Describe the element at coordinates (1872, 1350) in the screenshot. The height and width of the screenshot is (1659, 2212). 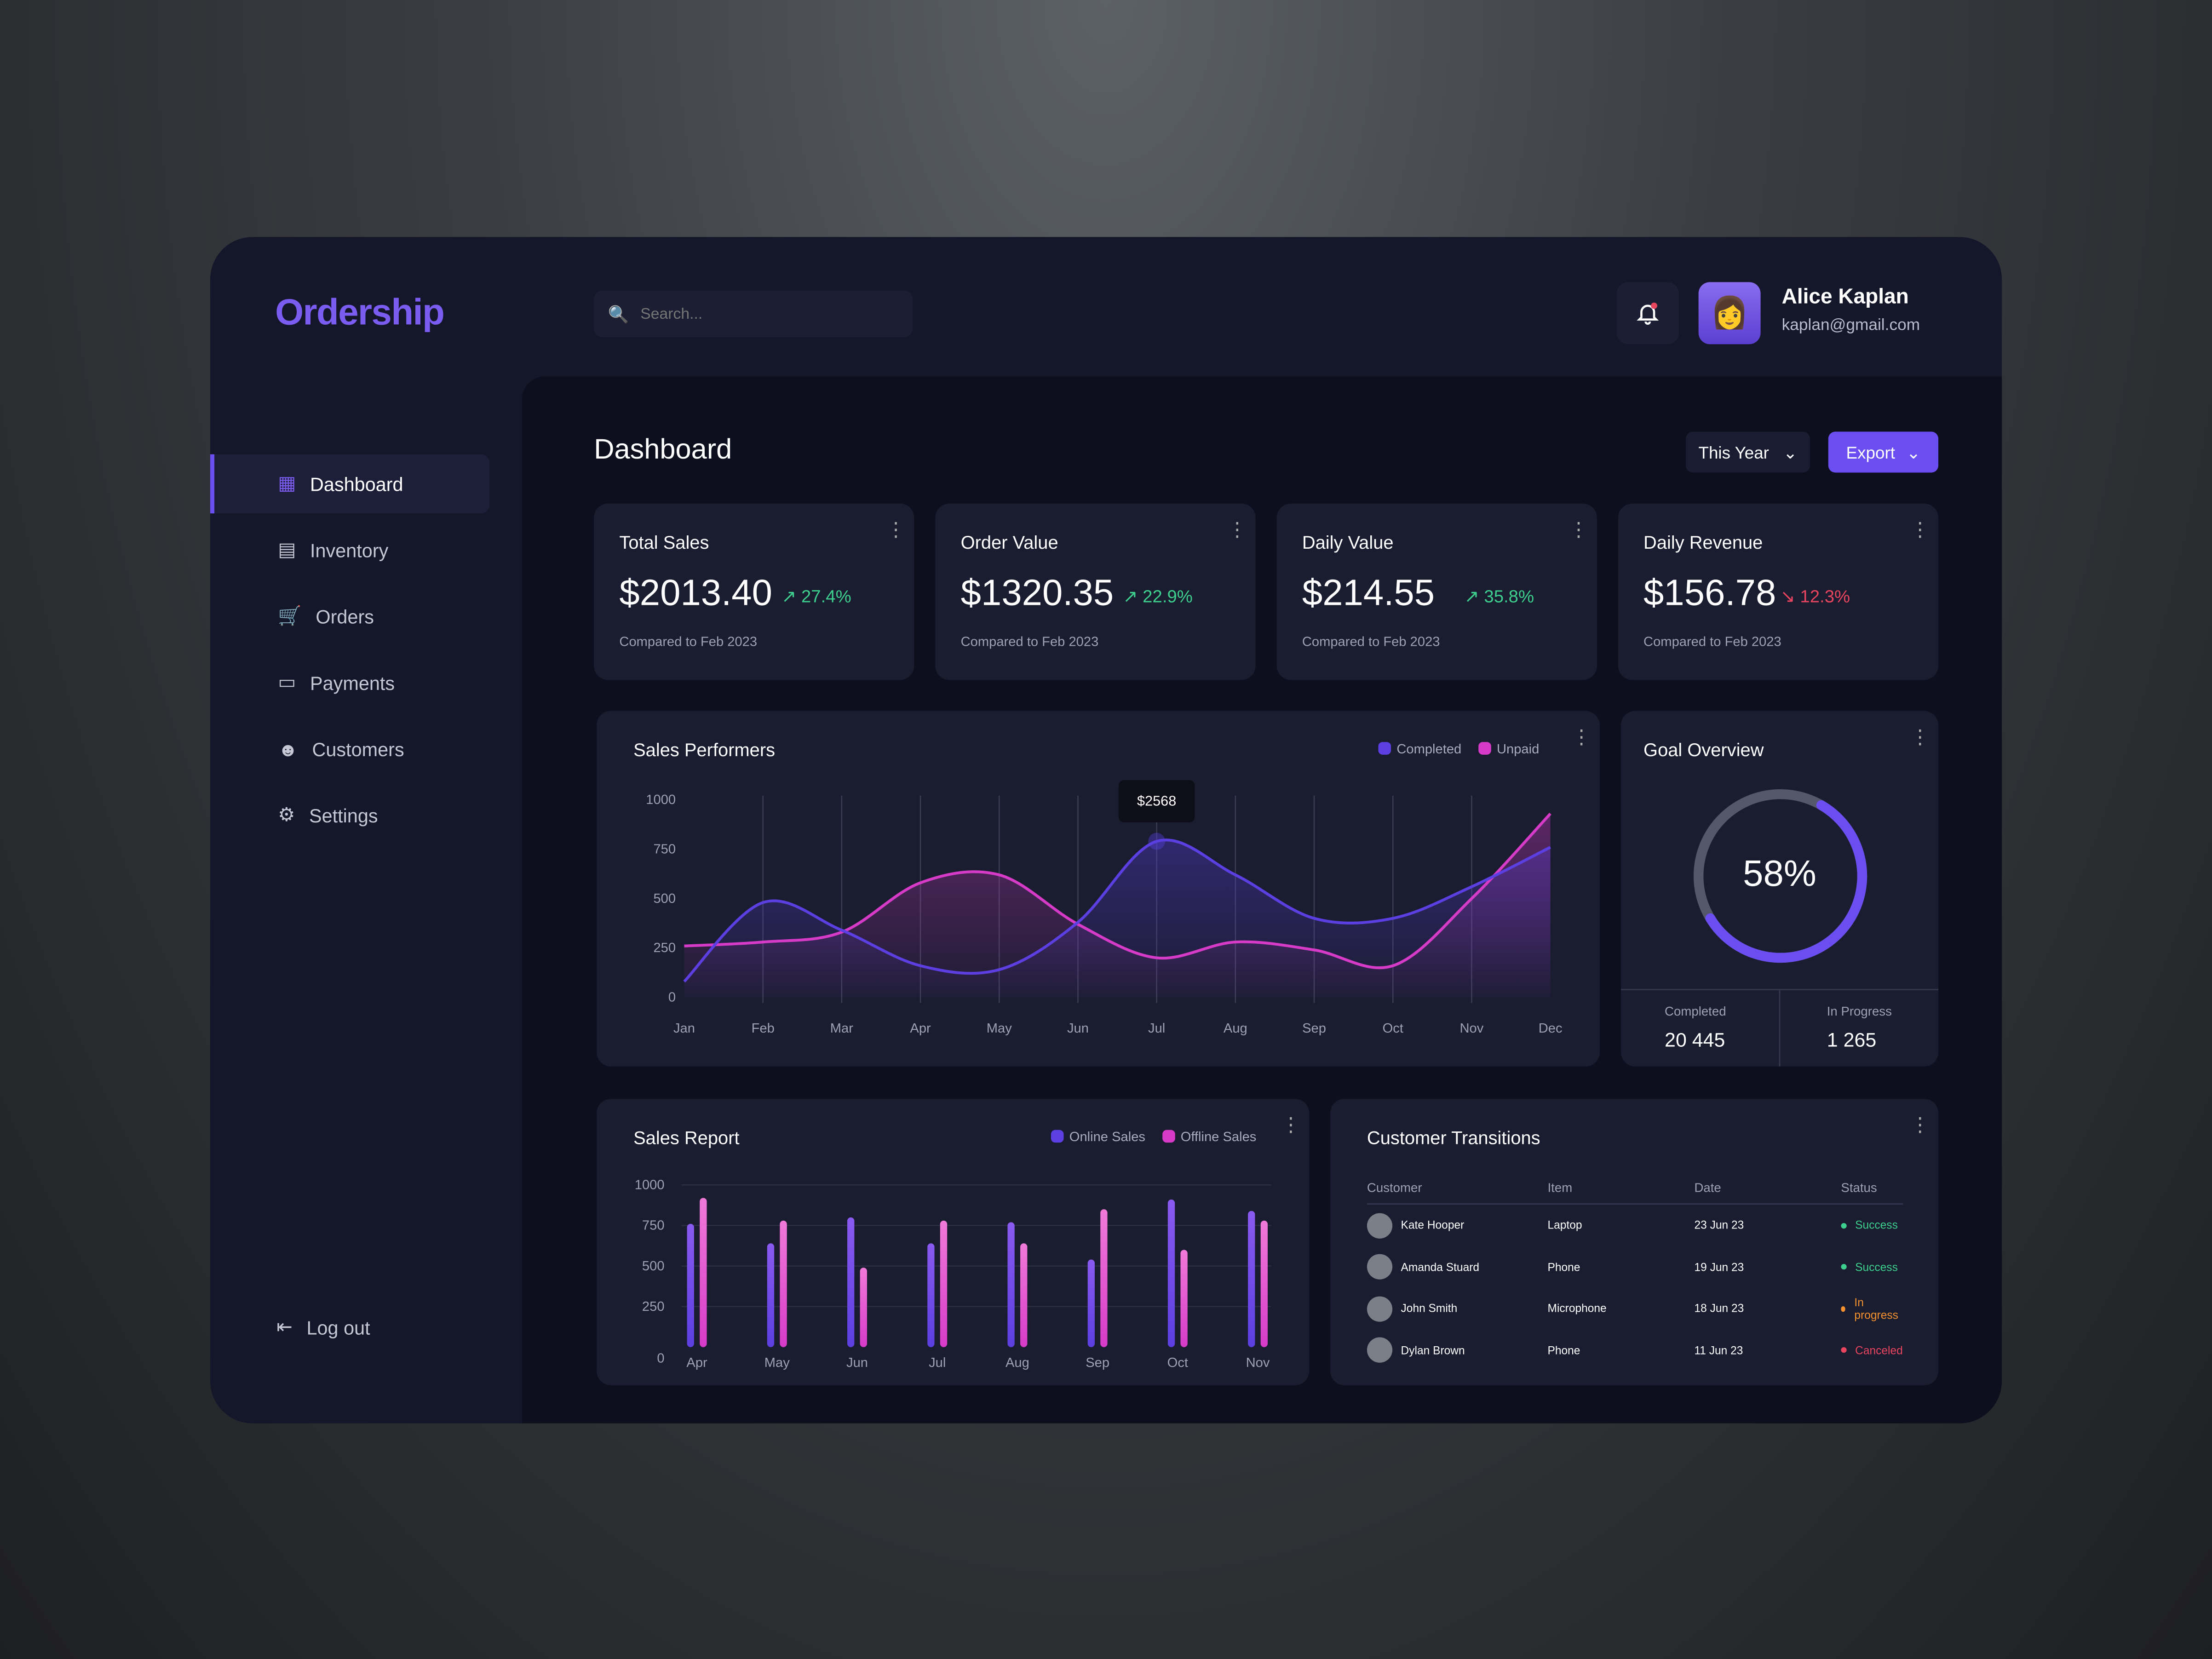
I see `status-badge: Canceled` at that location.